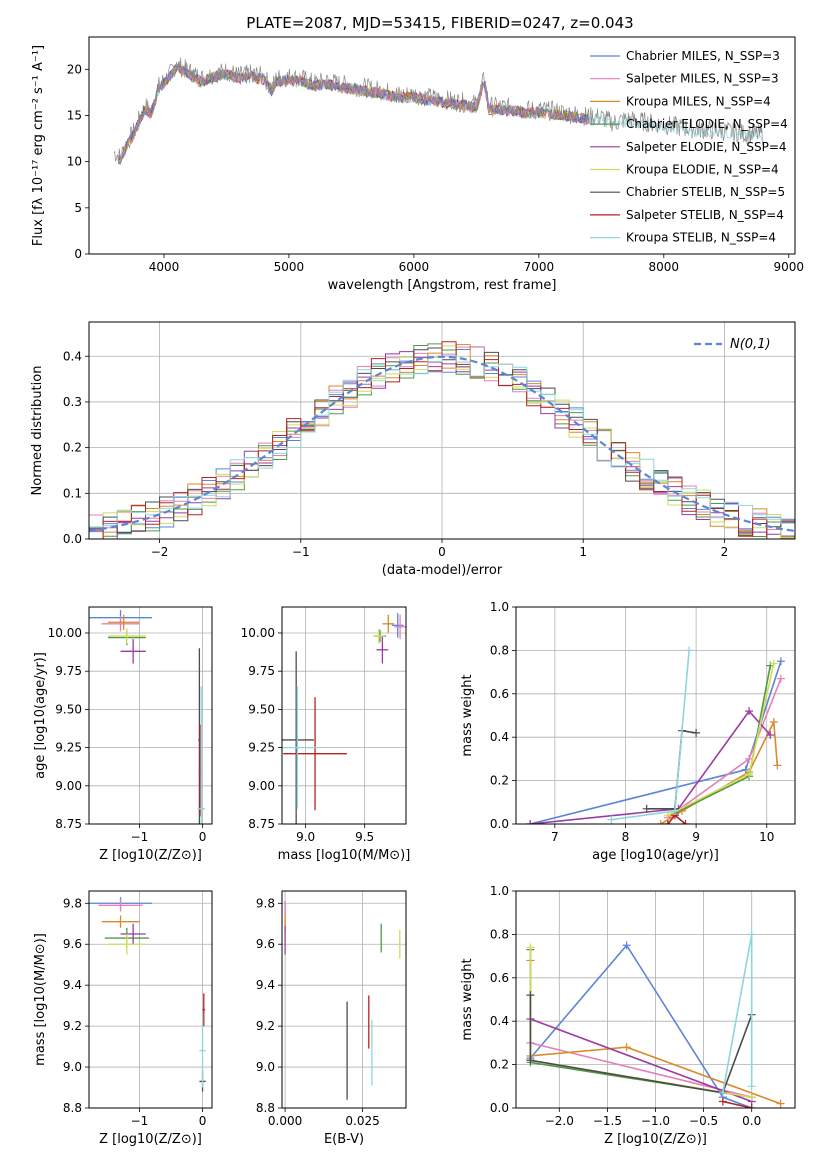  I want to click on weight-line-chabrier-miles, so click(655, 742).